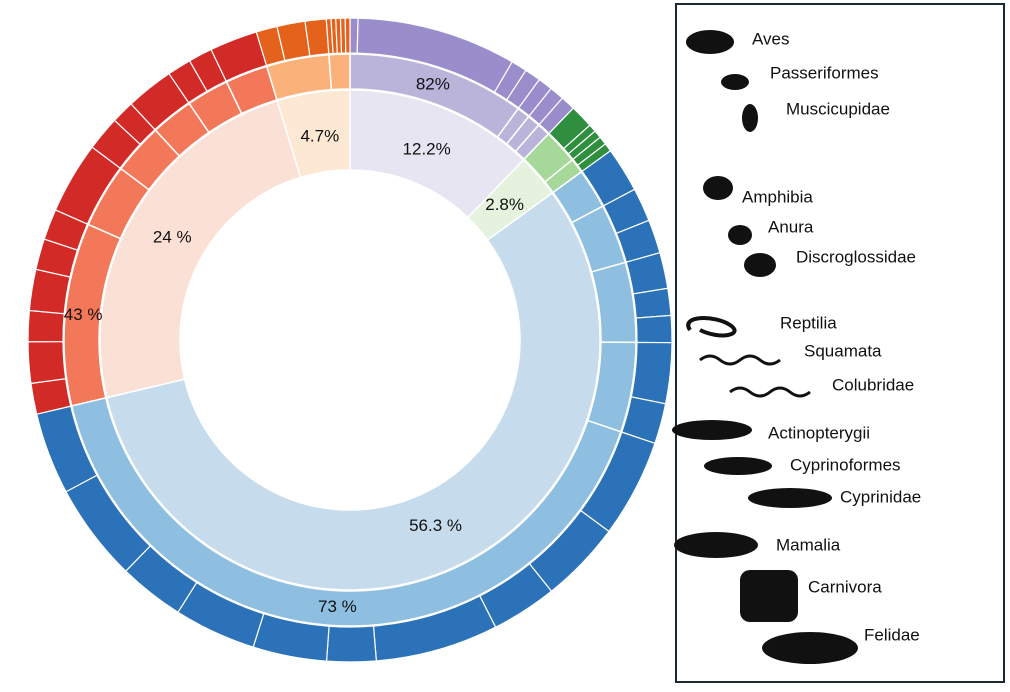 Image resolution: width=1010 pixels, height=692 pixels. Describe the element at coordinates (791, 226) in the screenshot. I see `legend-label: Anura` at that location.